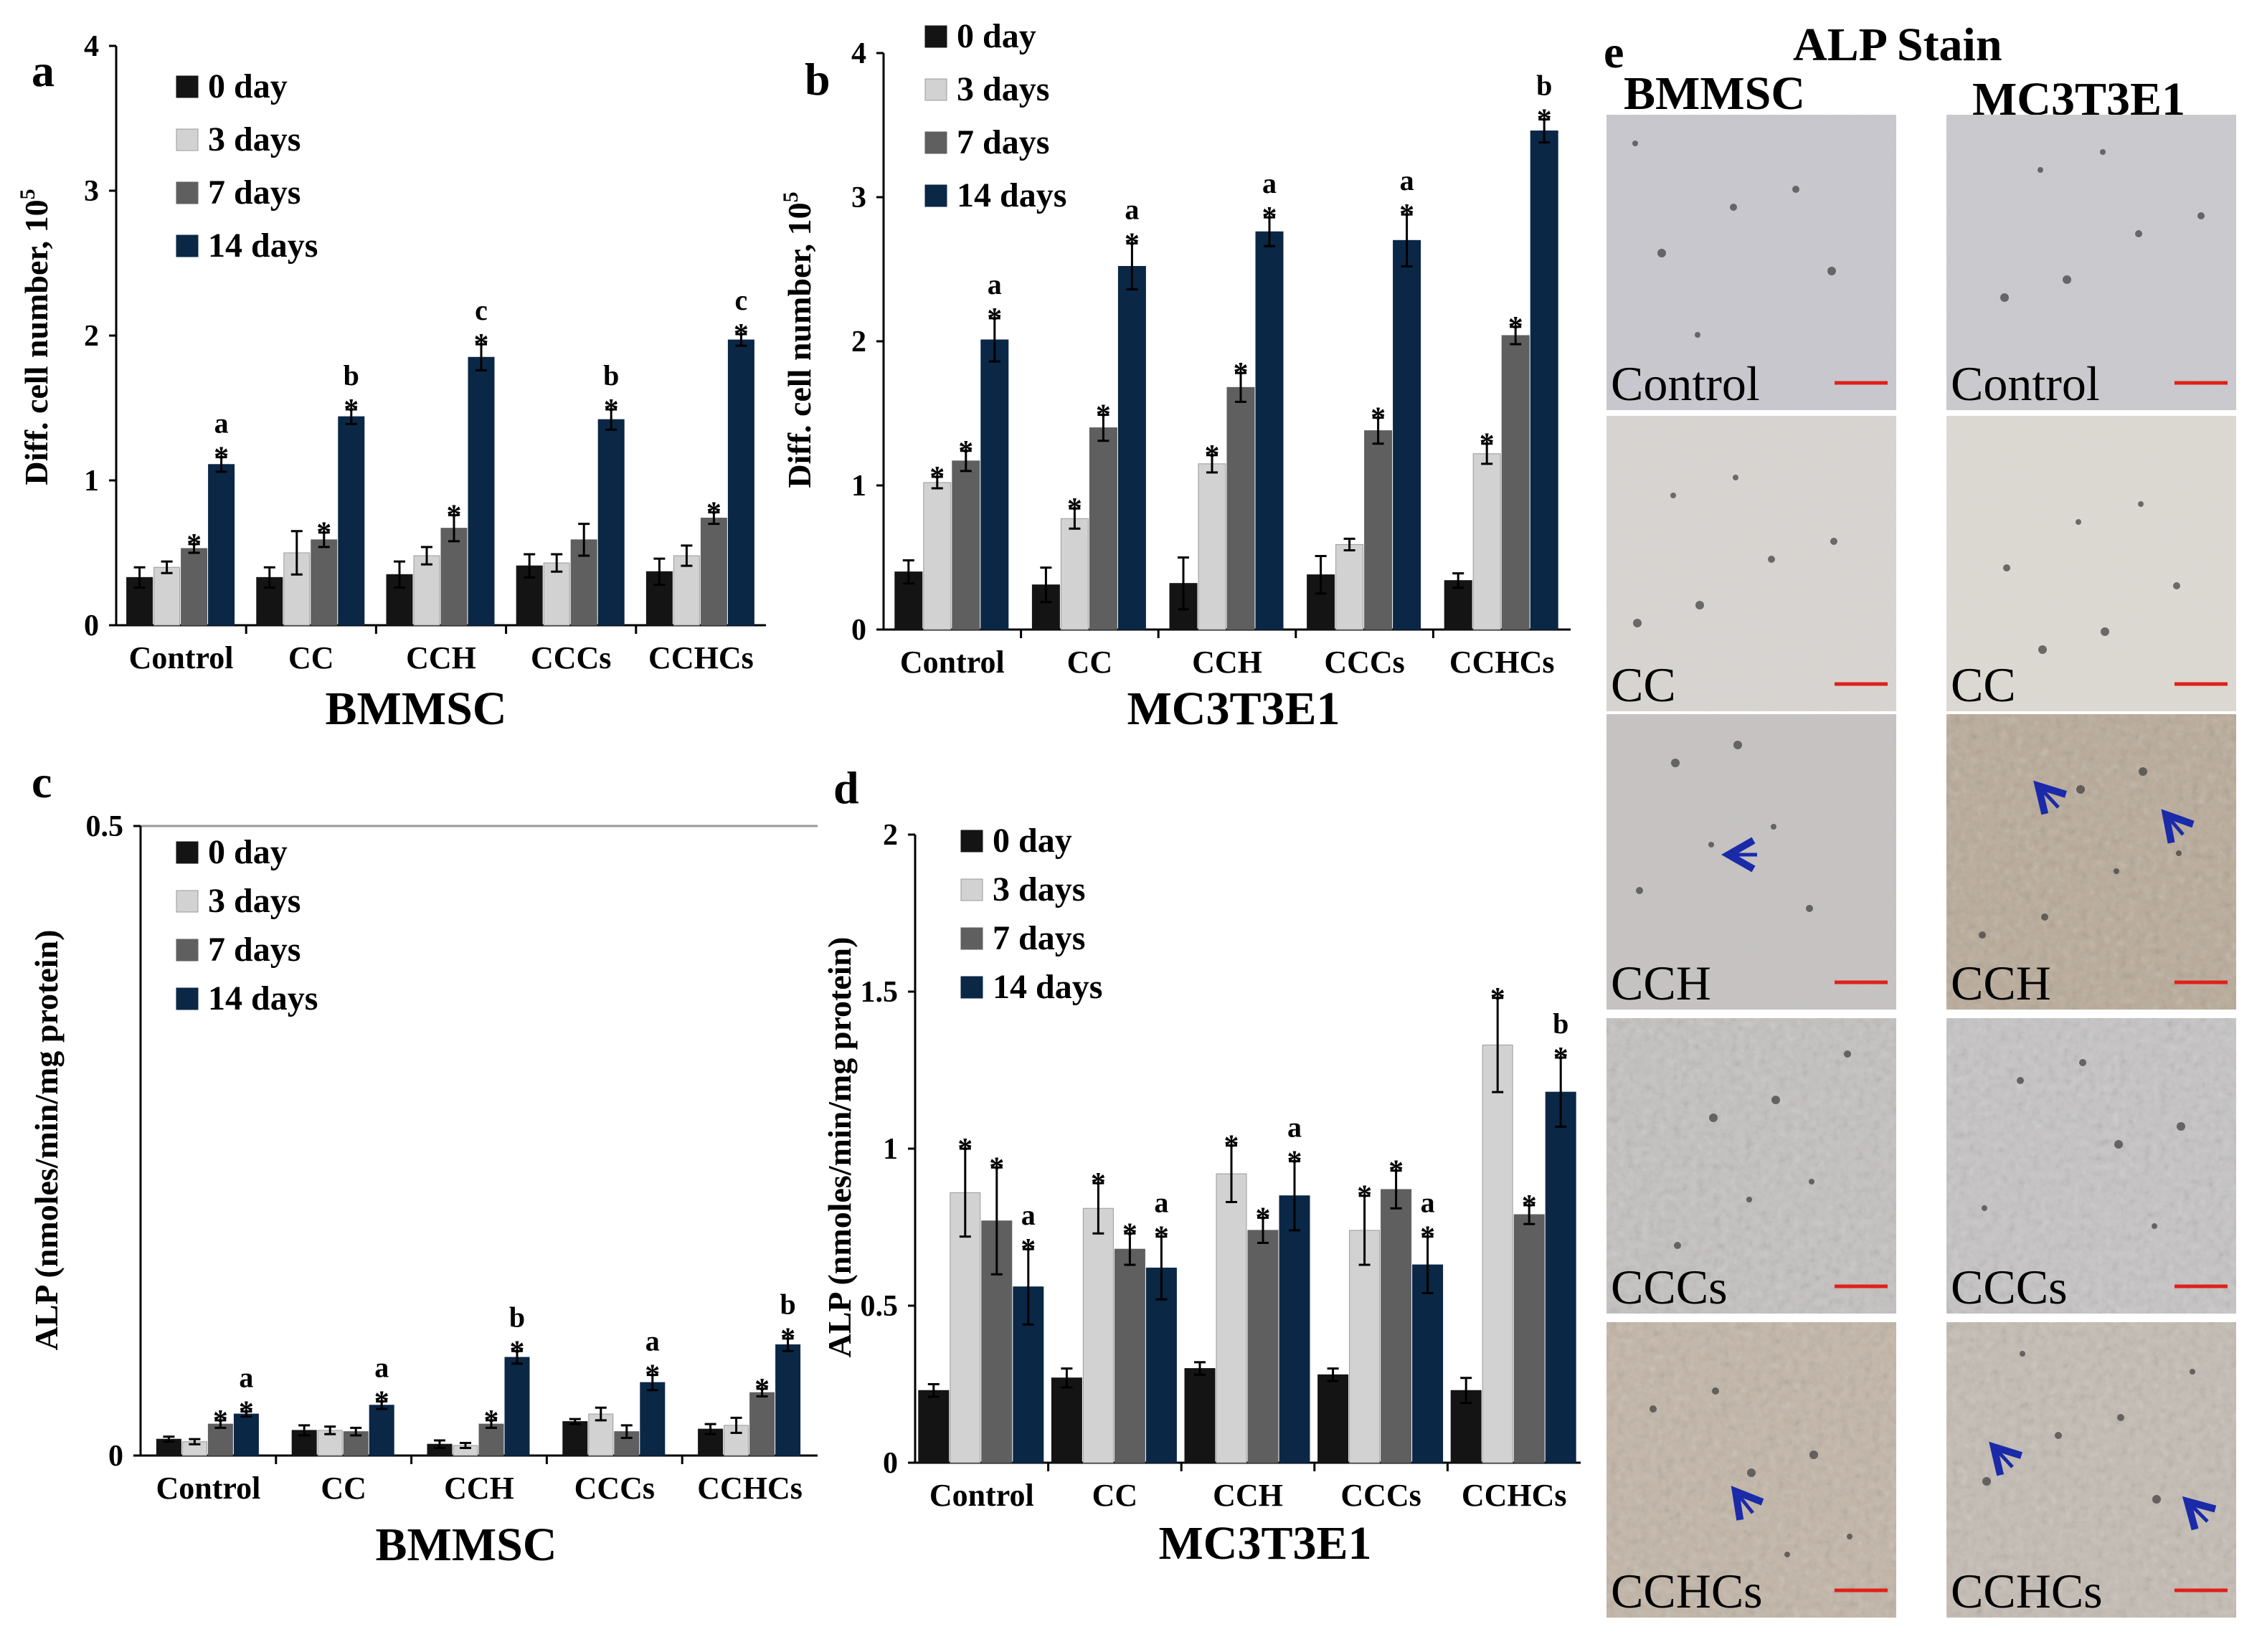  I want to click on x-axis-title: MC3T3E1, so click(1233, 709).